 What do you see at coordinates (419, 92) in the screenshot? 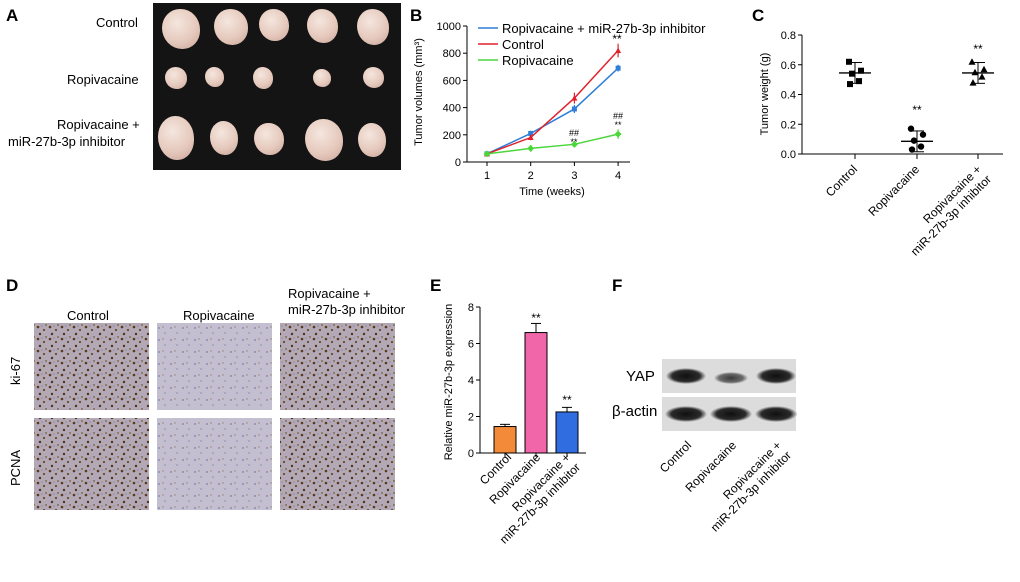
I see `chart-b-ylabel: Tumor volumes (mm³)` at bounding box center [419, 92].